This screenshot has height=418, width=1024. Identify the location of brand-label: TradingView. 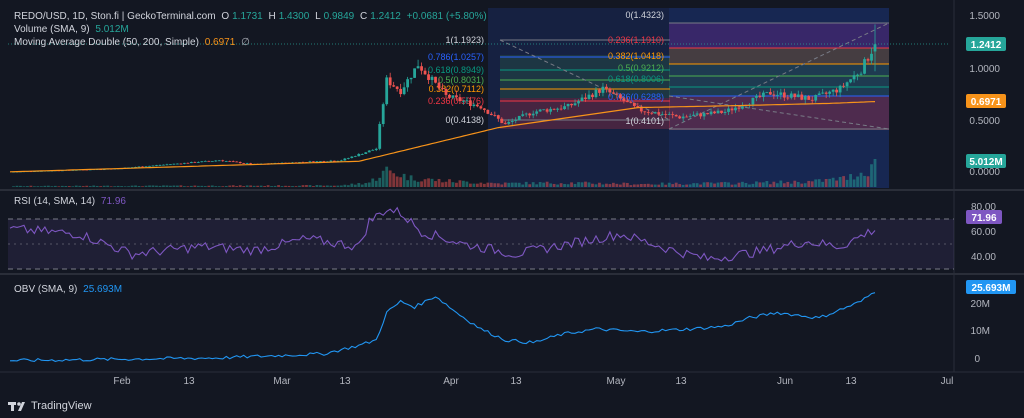
(61, 406).